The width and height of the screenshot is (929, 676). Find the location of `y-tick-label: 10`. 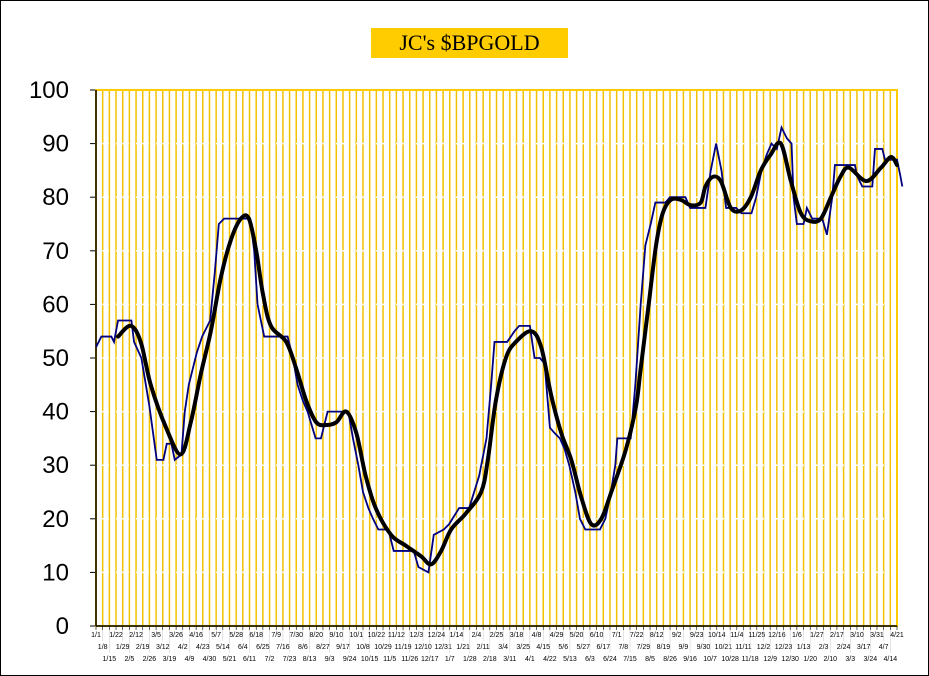

y-tick-label: 10 is located at coordinates (55, 572).